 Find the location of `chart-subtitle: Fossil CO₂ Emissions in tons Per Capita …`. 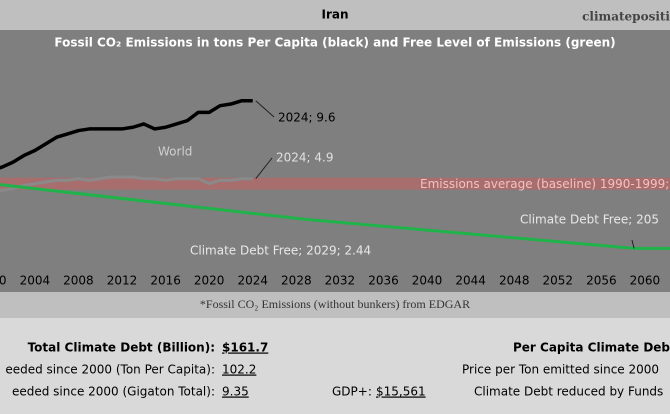

chart-subtitle: Fossil CO₂ Emissions in tons Per Capita … is located at coordinates (334, 43).